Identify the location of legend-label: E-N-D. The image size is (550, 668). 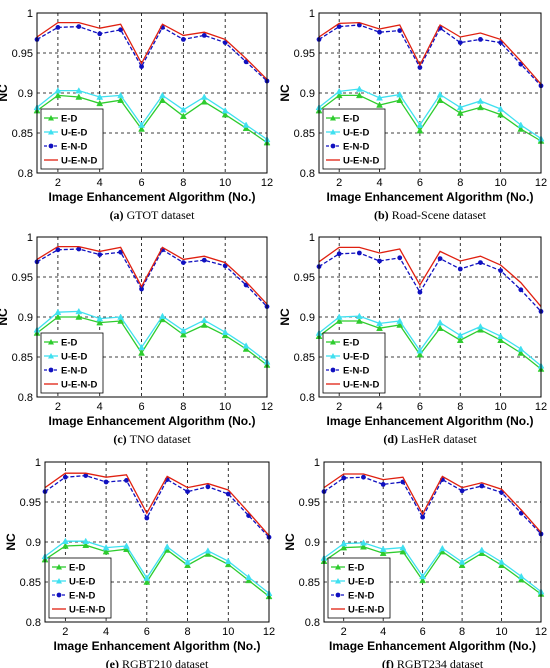
(82, 596).